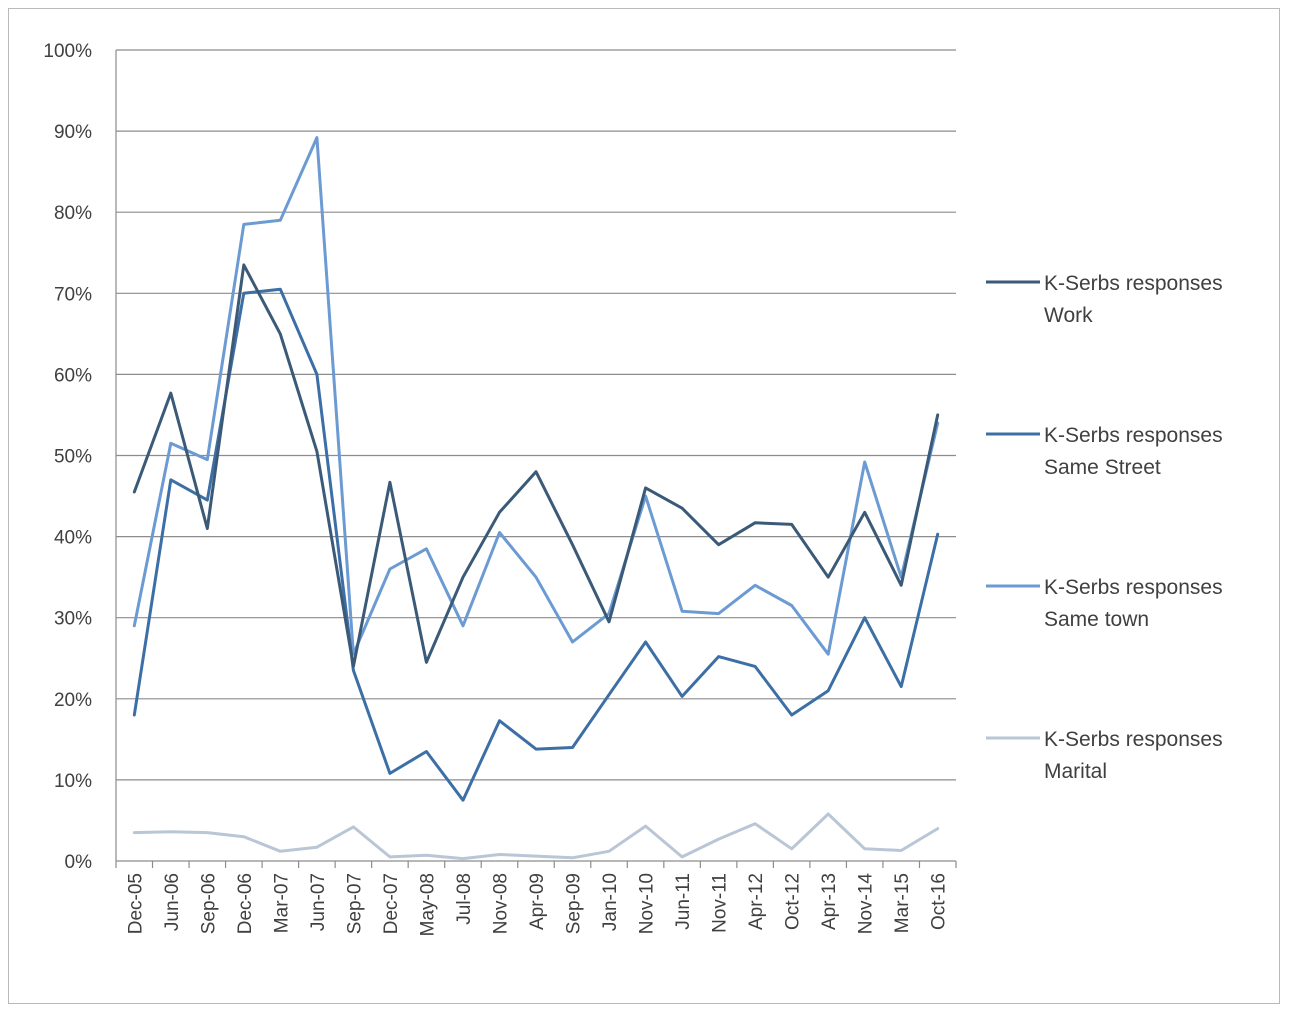 The width and height of the screenshot is (1289, 1011). I want to click on y-tick-label: 0%, so click(79, 862).